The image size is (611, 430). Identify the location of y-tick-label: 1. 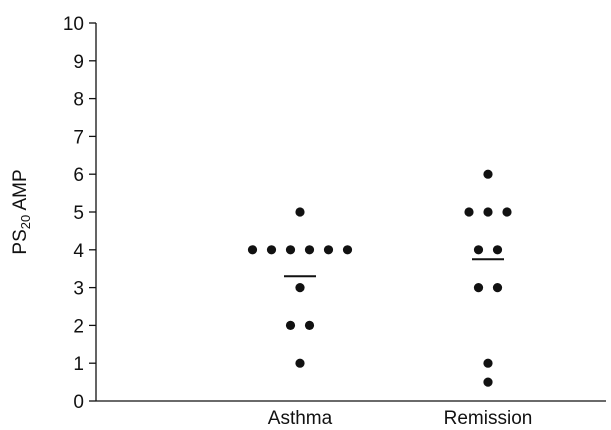
(78, 364).